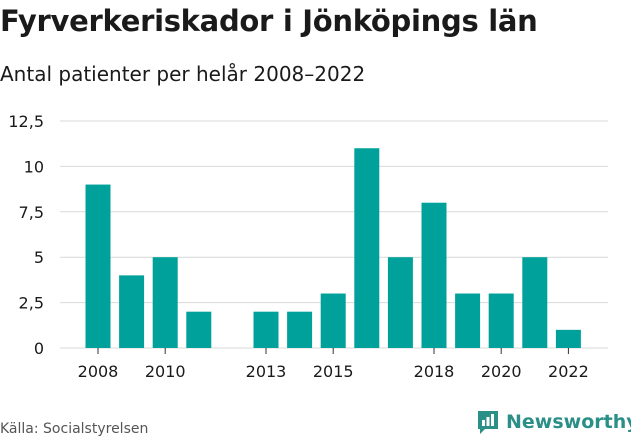  Describe the element at coordinates (468, 320) in the screenshot. I see `bar-2019` at that location.